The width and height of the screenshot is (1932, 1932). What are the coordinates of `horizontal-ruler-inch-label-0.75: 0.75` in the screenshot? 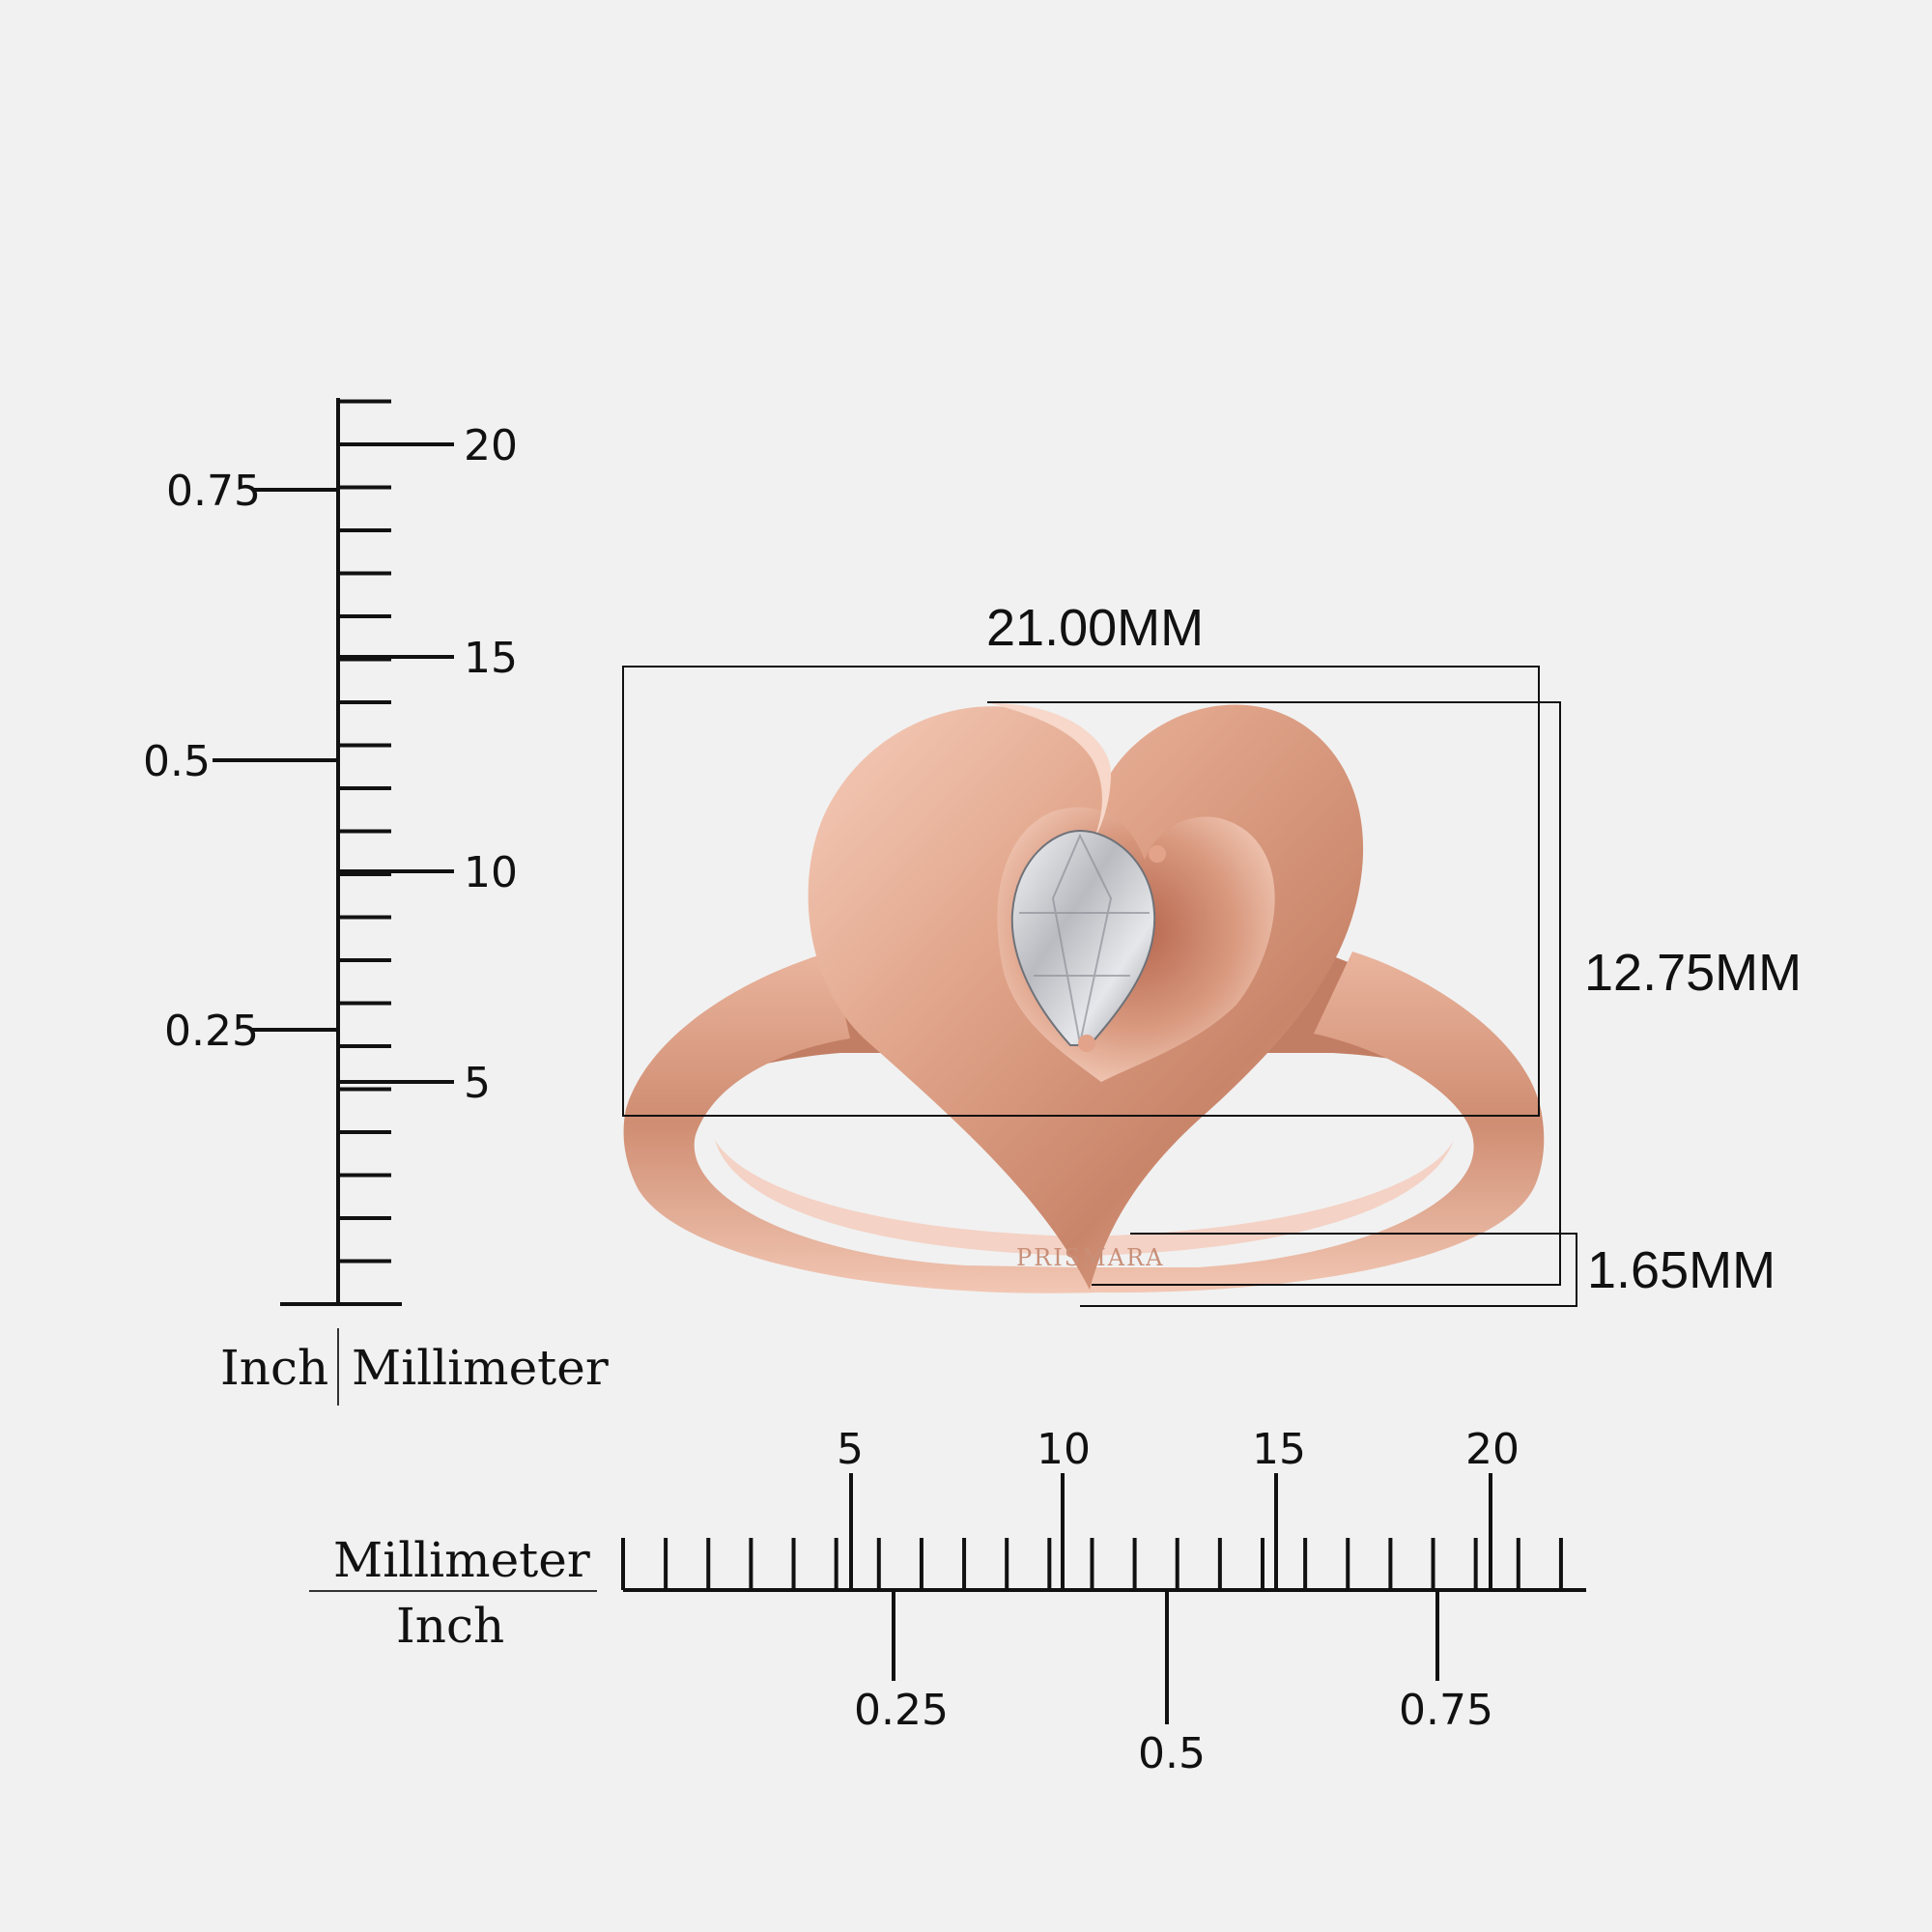 It's located at (1446, 1662).